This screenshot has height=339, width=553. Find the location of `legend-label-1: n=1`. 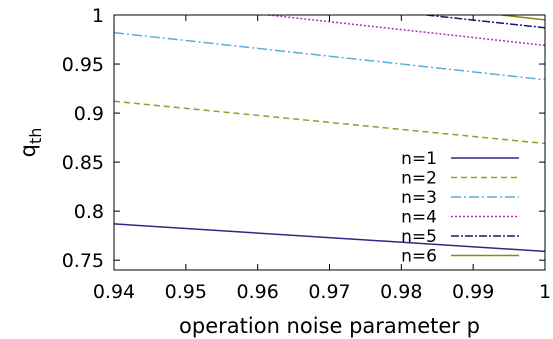

legend-label-1: n=1 is located at coordinates (419, 159).